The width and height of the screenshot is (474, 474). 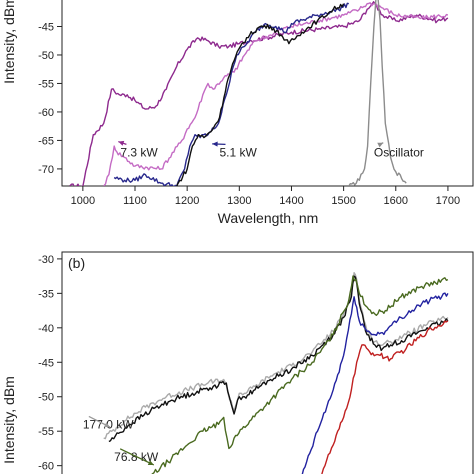 What do you see at coordinates (399, 152) in the screenshot?
I see `annotation-label: Oscillator` at bounding box center [399, 152].